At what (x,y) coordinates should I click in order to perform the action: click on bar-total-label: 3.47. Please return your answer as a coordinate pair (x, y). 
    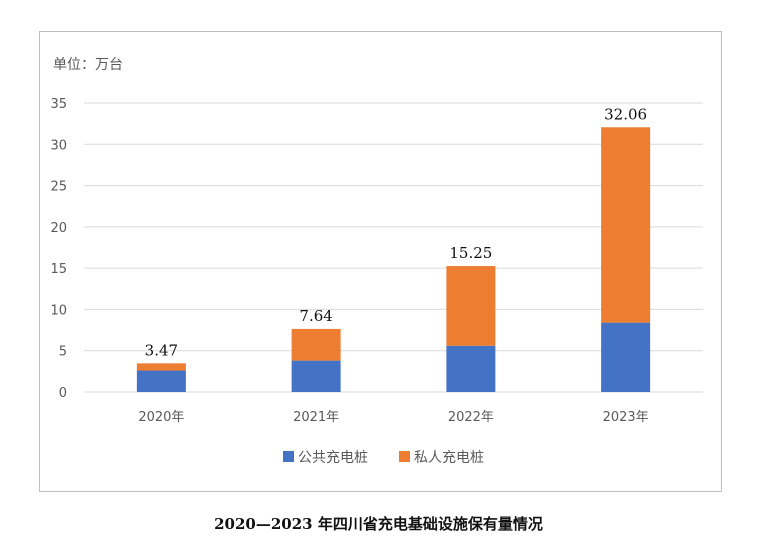
    Looking at the image, I should click on (161, 350).